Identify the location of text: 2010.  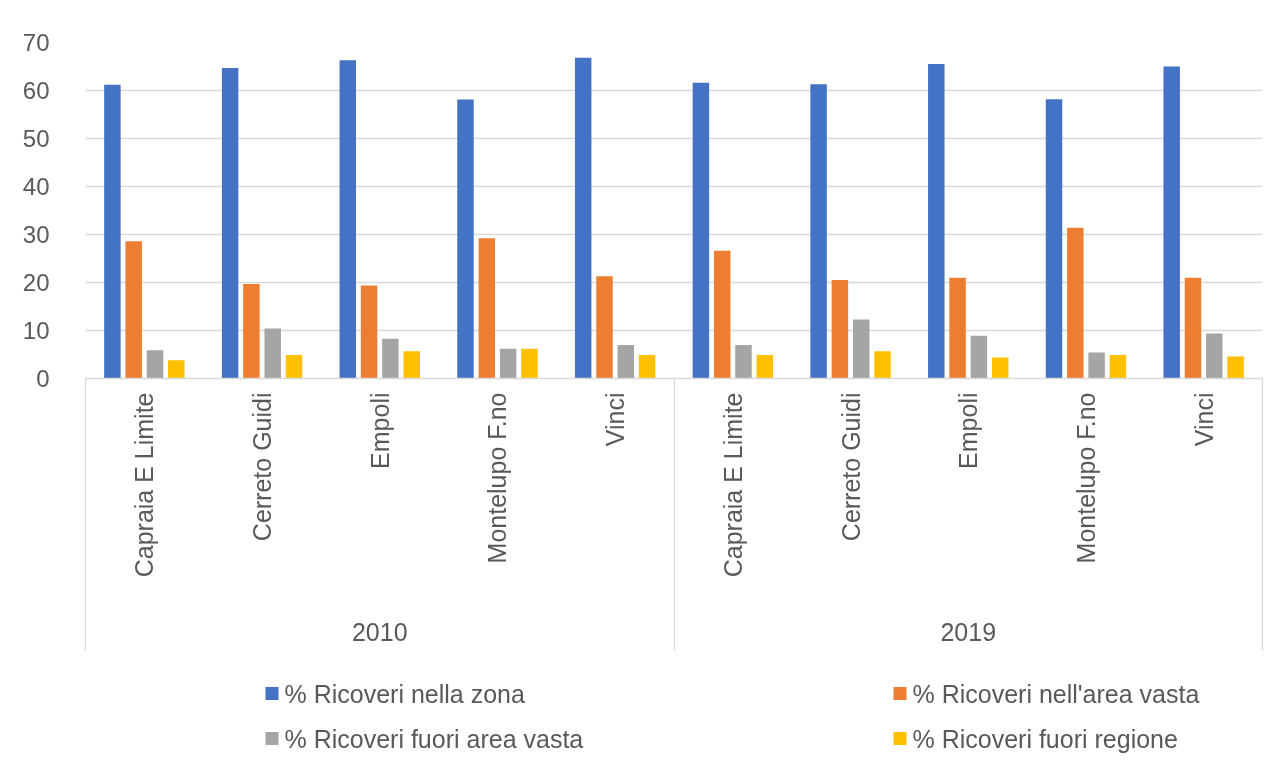
(379, 631).